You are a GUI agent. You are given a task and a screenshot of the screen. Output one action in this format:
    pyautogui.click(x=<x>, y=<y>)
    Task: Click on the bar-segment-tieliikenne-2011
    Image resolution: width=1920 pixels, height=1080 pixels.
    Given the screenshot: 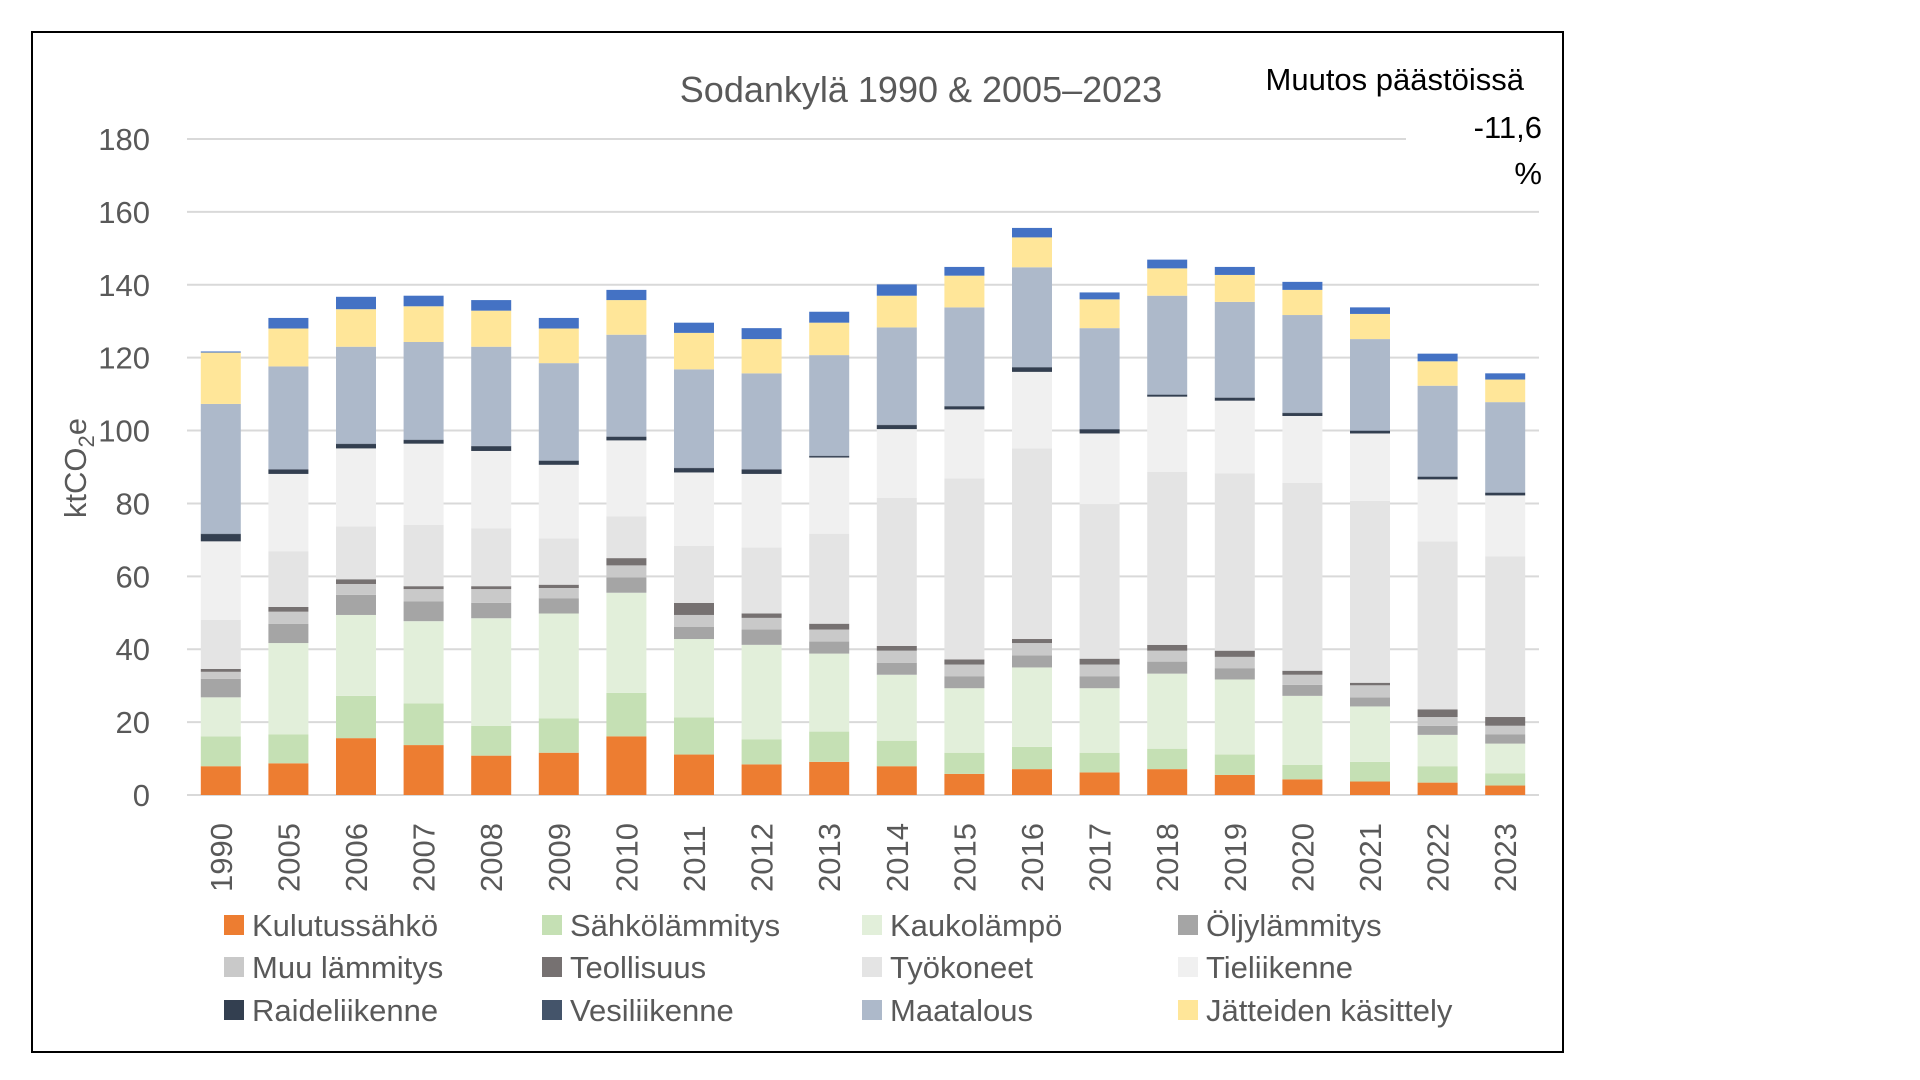 What is the action you would take?
    pyautogui.click(x=694, y=509)
    